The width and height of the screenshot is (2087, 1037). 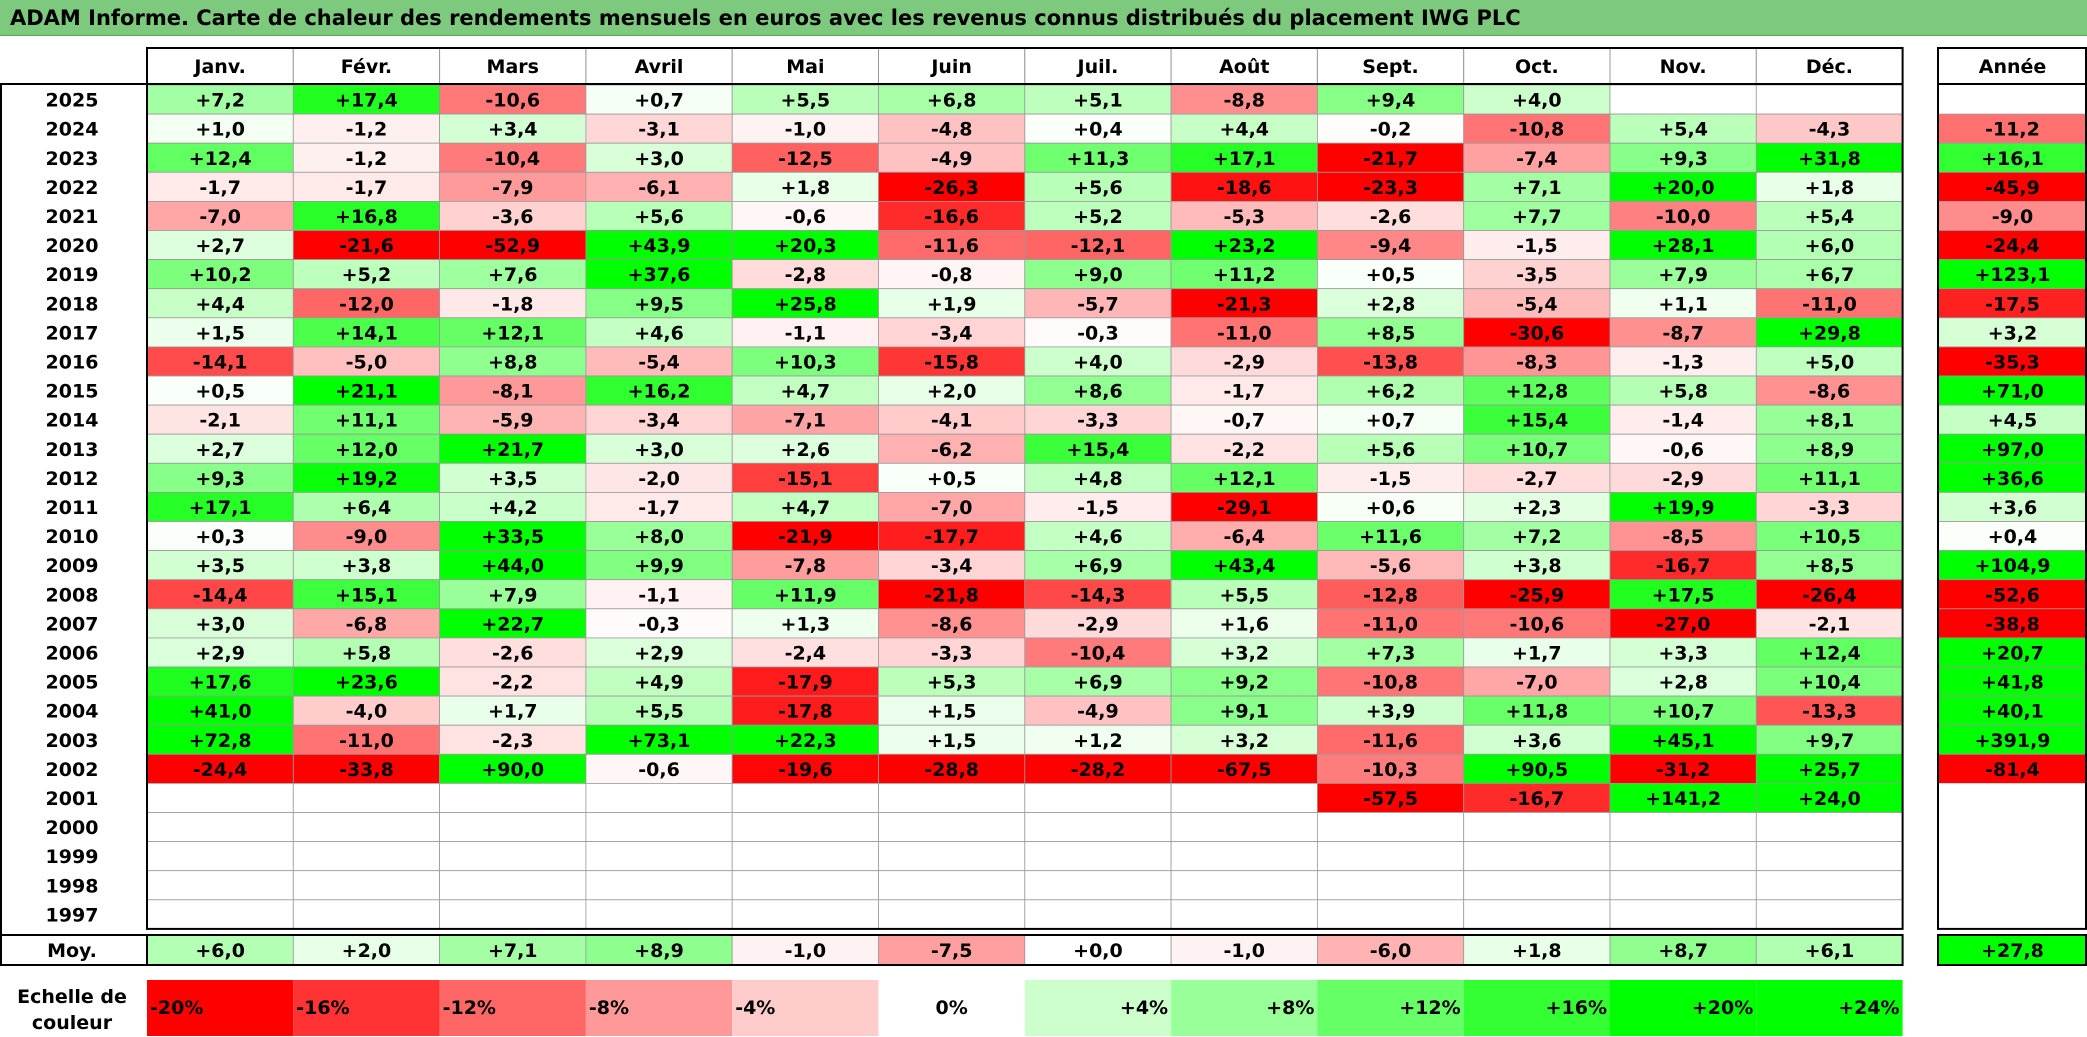 I want to click on cell-value: -3,5, so click(x=1537, y=275).